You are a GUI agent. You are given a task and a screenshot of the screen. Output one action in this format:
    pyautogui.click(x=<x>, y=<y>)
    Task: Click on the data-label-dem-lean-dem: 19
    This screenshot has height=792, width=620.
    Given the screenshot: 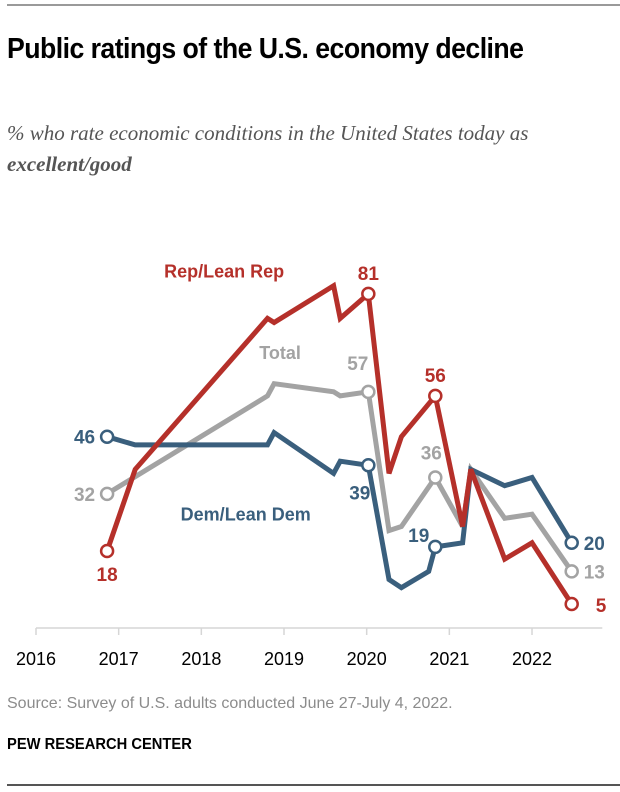 What is the action you would take?
    pyautogui.click(x=418, y=536)
    